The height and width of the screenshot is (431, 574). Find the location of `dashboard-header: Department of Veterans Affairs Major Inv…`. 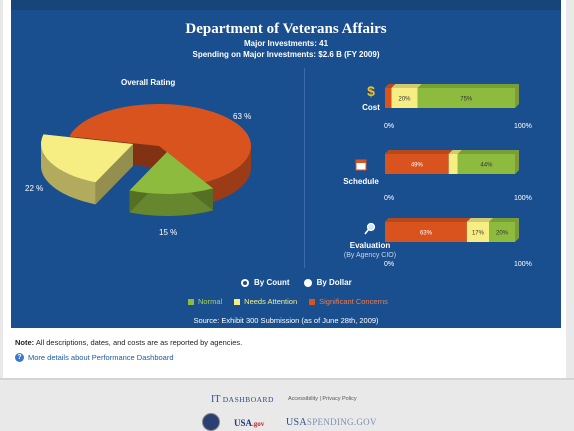

dashboard-header: Department of Veterans Affairs Major Inv… is located at coordinates (286, 40).